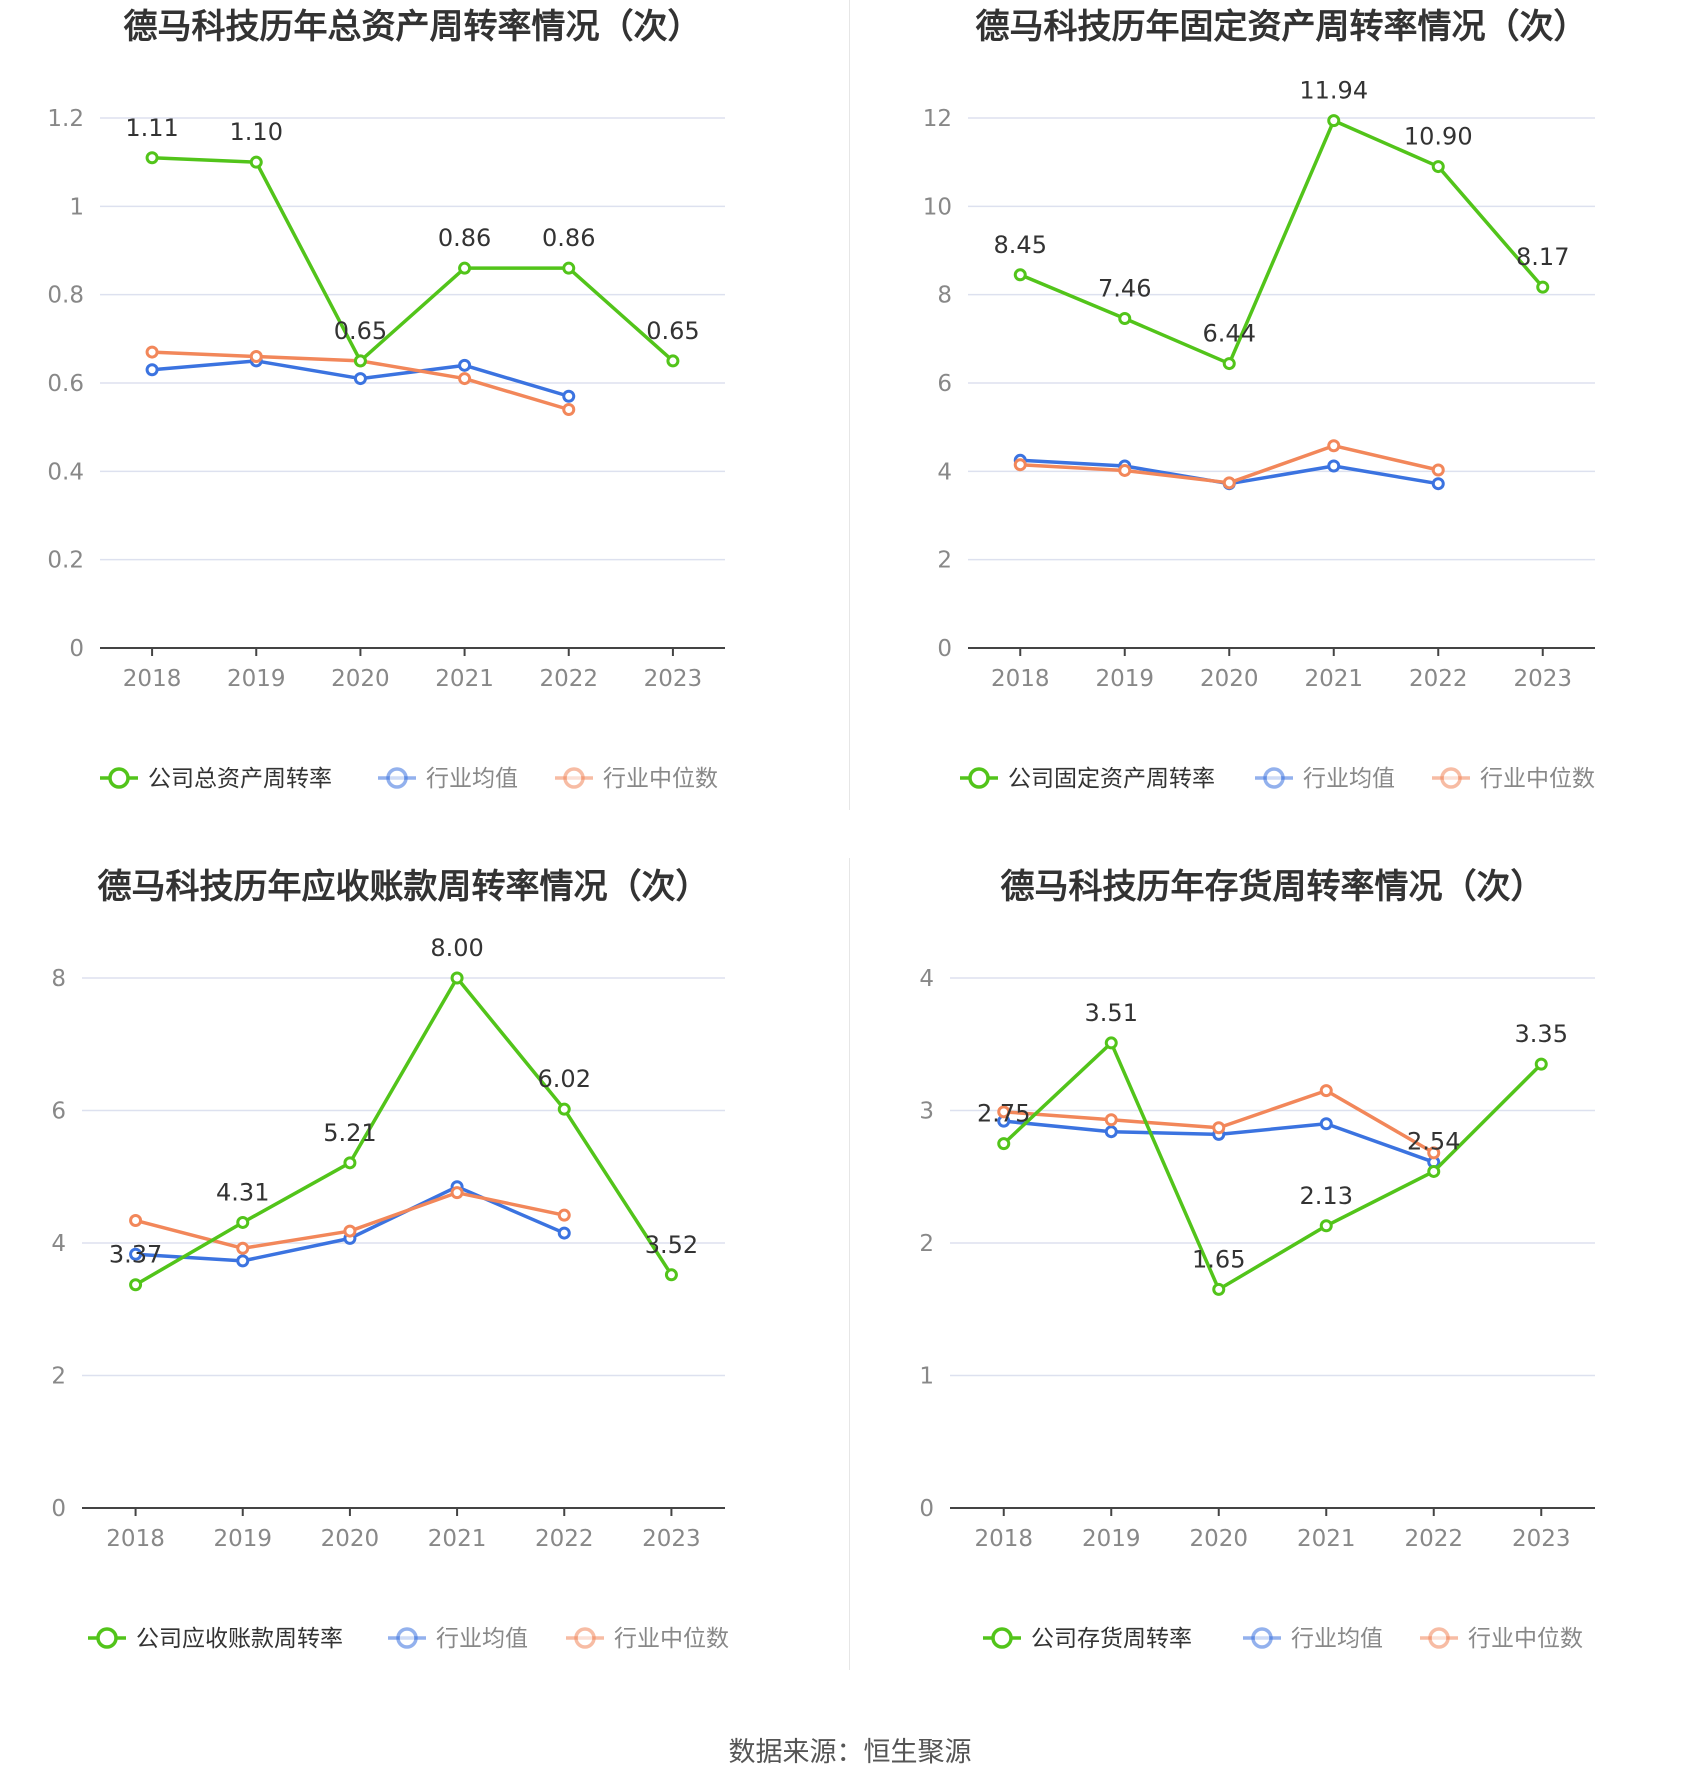  What do you see at coordinates (1541, 1034) in the screenshot?
I see `data-label: 3.35` at bounding box center [1541, 1034].